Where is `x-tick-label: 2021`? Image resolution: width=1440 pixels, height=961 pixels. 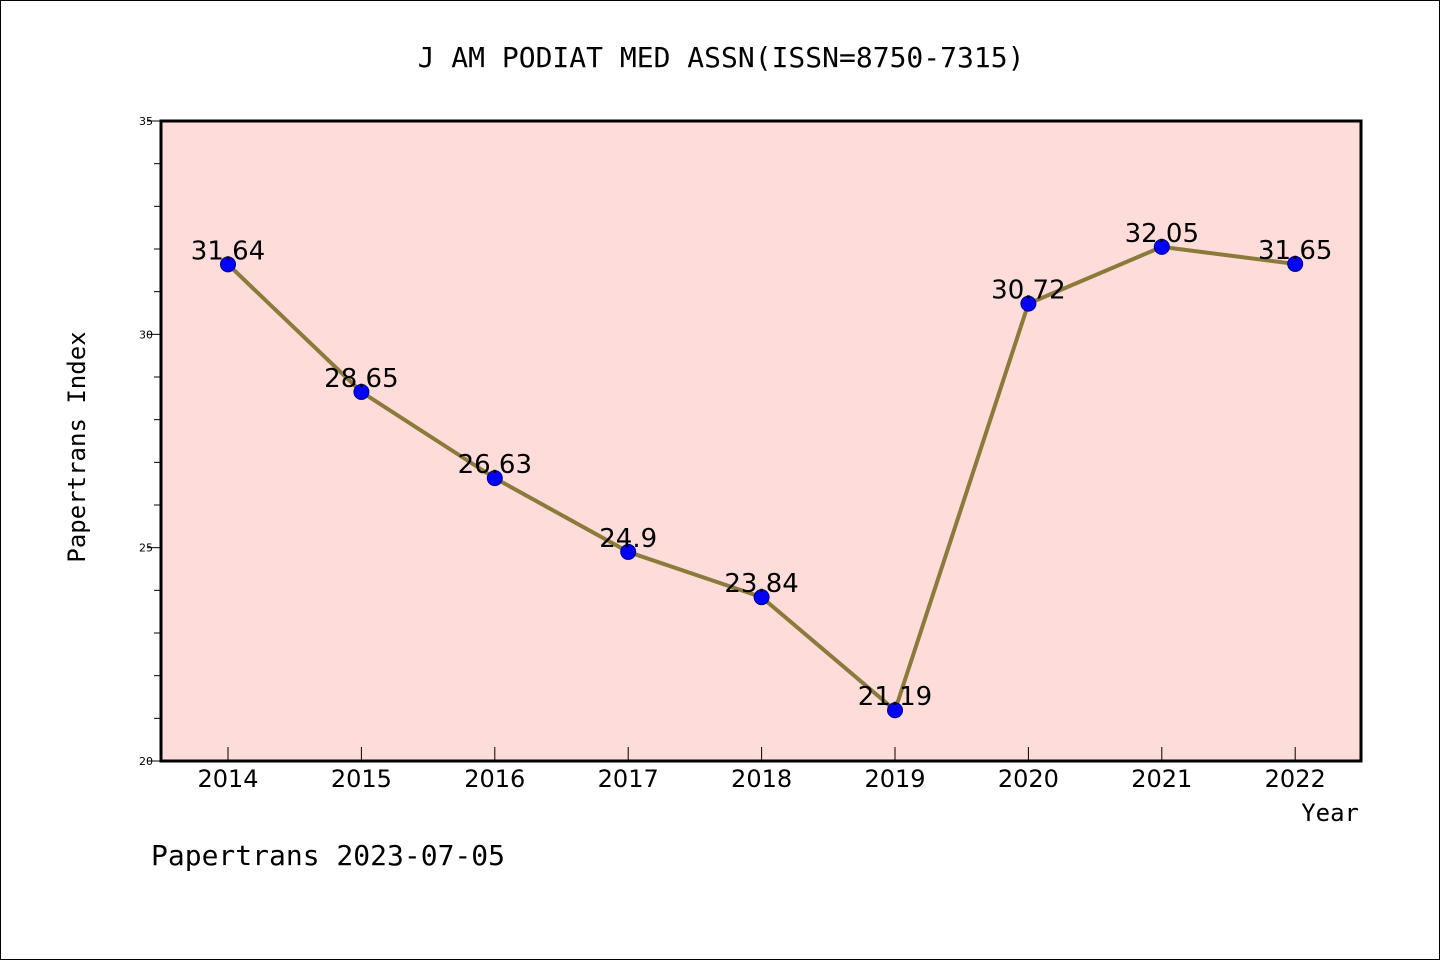
x-tick-label: 2021 is located at coordinates (1161, 779).